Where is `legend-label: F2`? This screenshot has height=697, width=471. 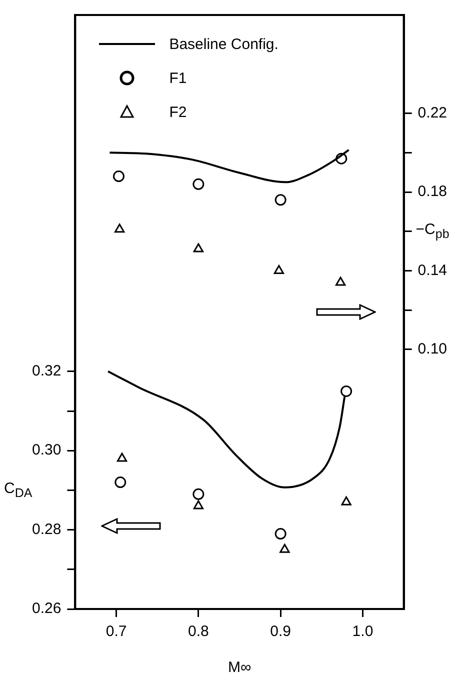
legend-label: F2 is located at coordinates (178, 112).